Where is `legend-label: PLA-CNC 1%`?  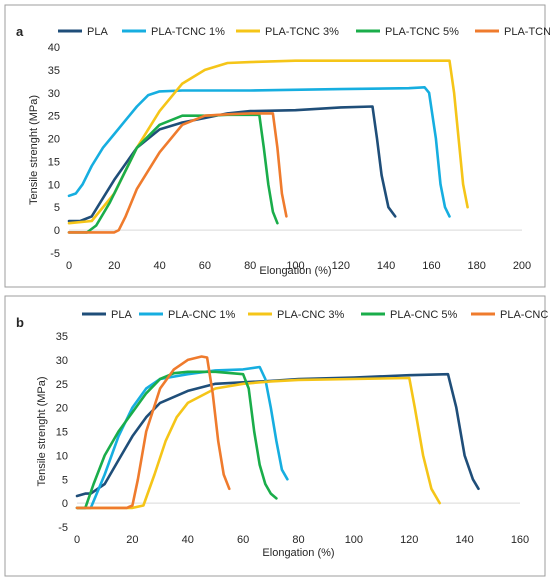
legend-label: PLA-CNC 1% is located at coordinates (201, 315).